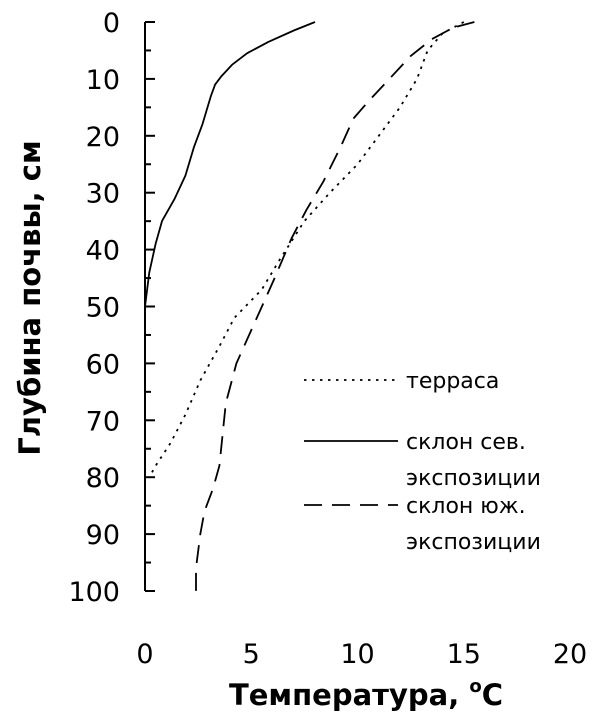 Image resolution: width=596 pixels, height=714 pixels. I want to click on y-tick-label: 80, so click(103, 478).